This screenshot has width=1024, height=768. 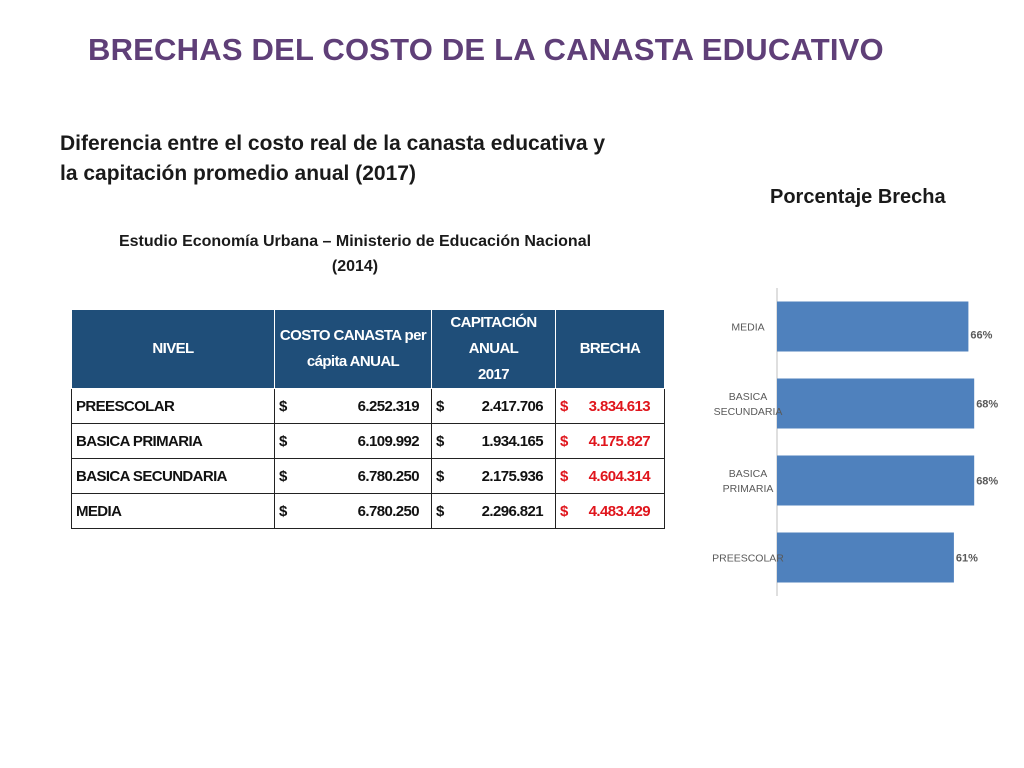 I want to click on category-label: PREESCOLAR, so click(x=748, y=559).